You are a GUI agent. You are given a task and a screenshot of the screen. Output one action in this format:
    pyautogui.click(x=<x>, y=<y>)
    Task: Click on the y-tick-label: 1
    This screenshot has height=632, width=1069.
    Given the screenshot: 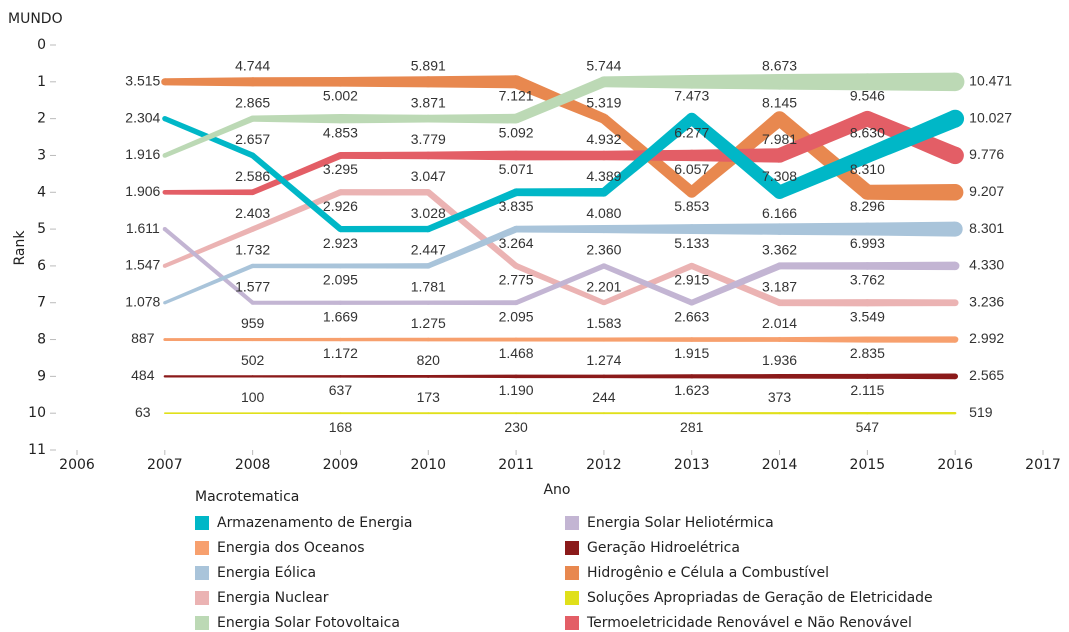 What is the action you would take?
    pyautogui.click(x=41, y=82)
    